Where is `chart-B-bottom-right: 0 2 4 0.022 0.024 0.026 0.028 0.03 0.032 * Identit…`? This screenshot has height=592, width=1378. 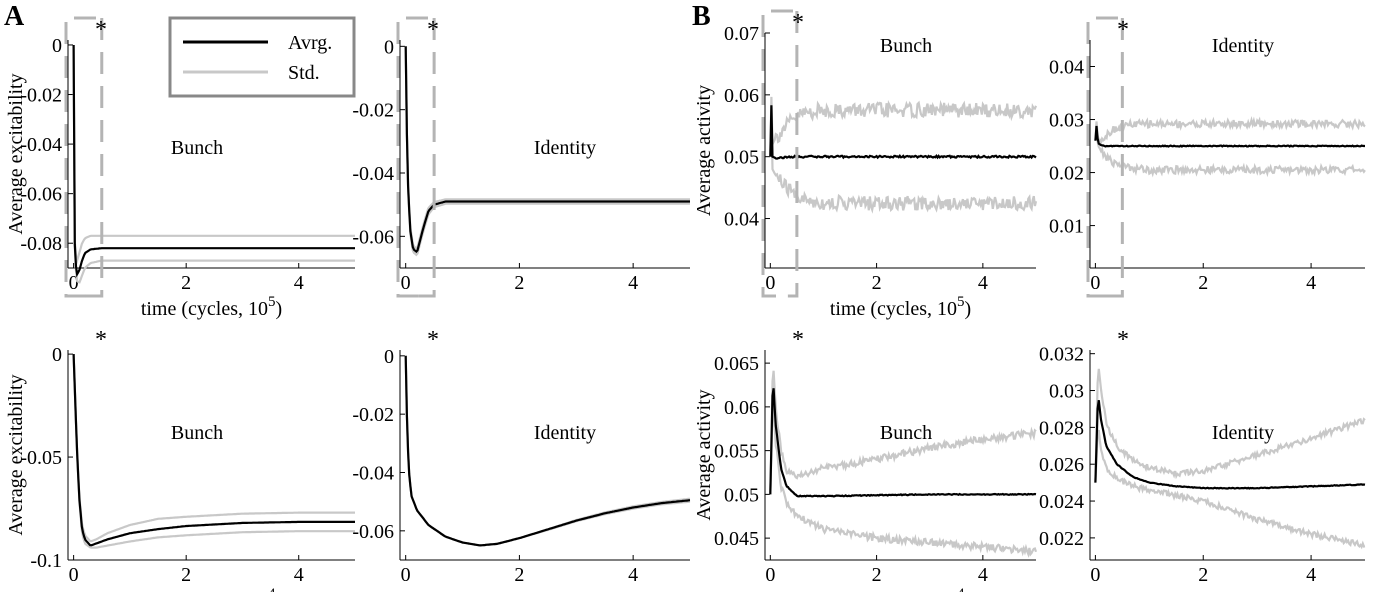 chart-B-bottom-right: 0 2 4 0.022 0.024 0.026 0.028 0.03 0.032 * Identit… is located at coordinates (1202, 456).